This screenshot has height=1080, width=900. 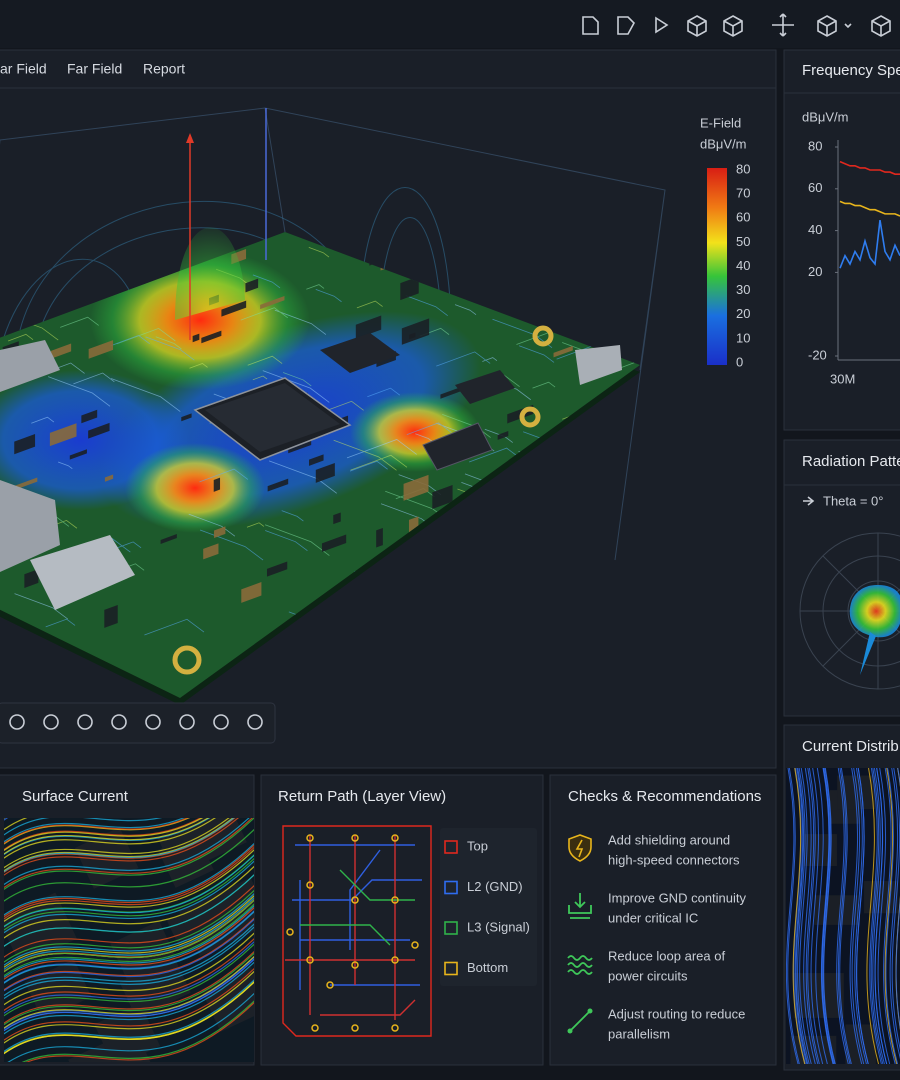 I want to click on panel-title: Frequency Spe, so click(x=851, y=70).